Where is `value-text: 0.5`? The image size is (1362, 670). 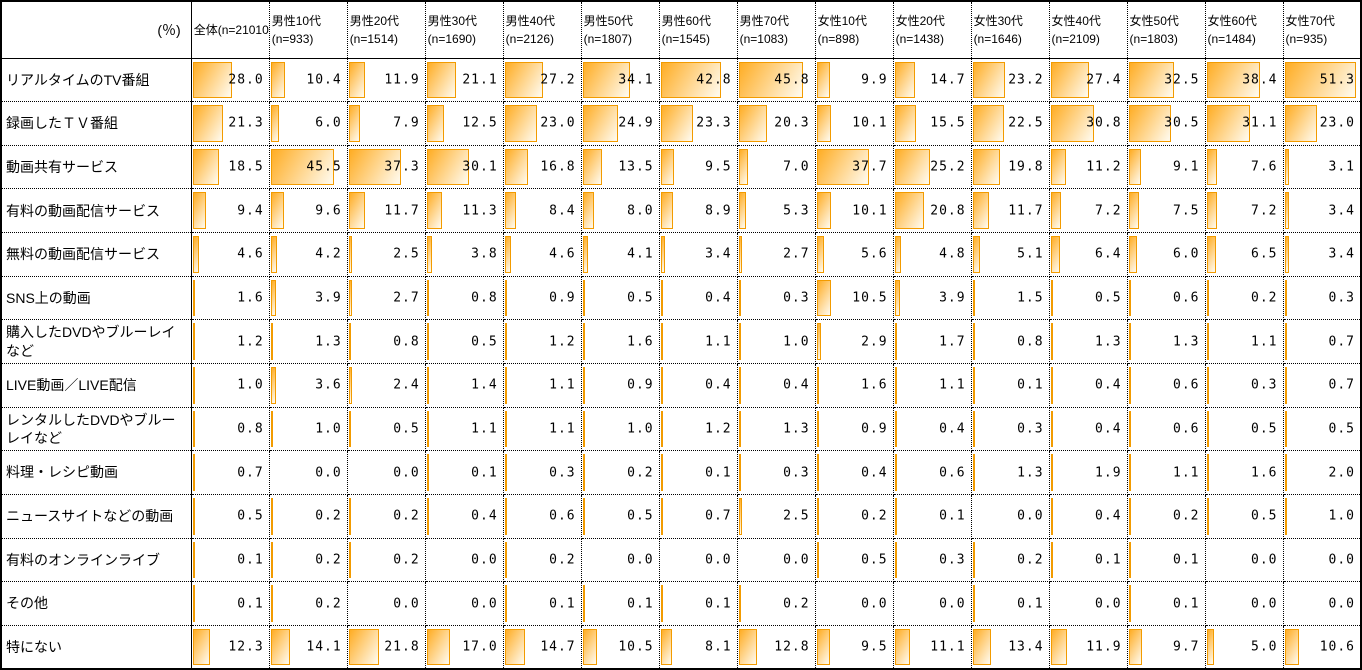
value-text: 0.5 is located at coordinates (406, 429).